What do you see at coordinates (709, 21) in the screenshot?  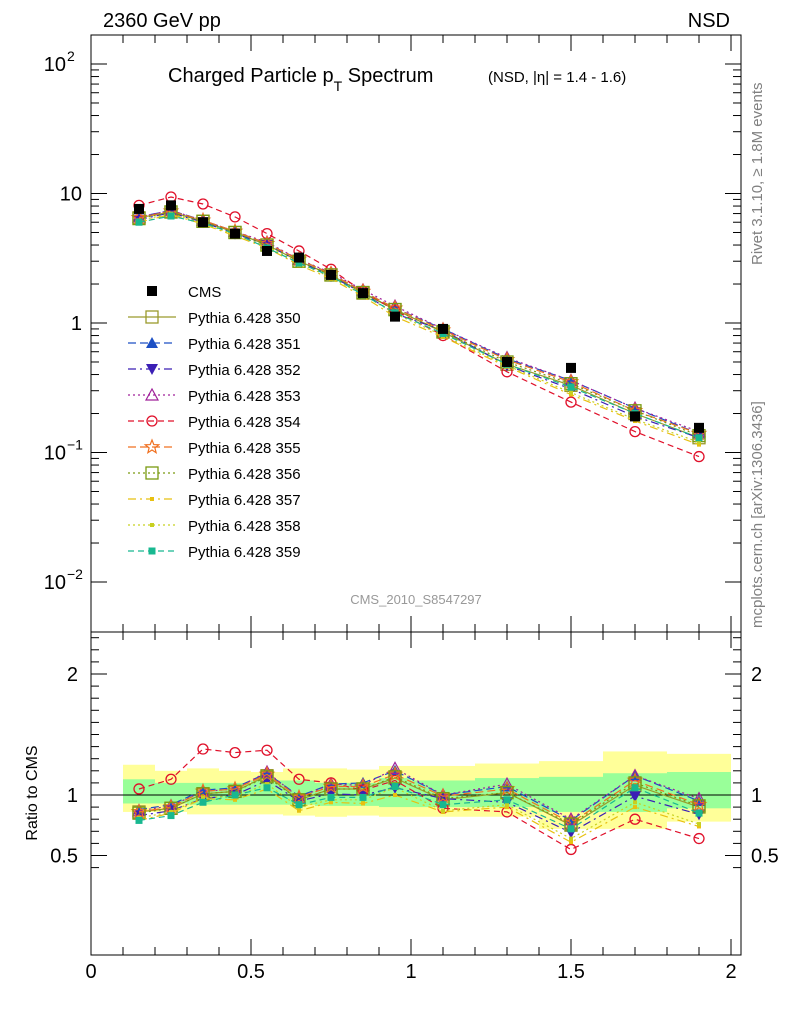 I see `process-label: NSD` at bounding box center [709, 21].